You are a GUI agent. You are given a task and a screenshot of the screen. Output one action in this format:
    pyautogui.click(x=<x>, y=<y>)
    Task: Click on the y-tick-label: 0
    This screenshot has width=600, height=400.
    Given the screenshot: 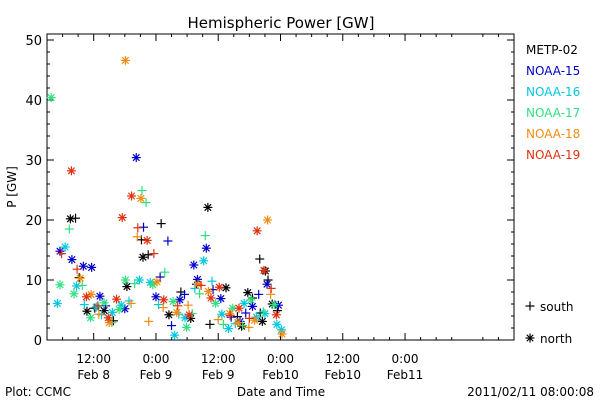 What is the action you would take?
    pyautogui.click(x=38, y=341)
    